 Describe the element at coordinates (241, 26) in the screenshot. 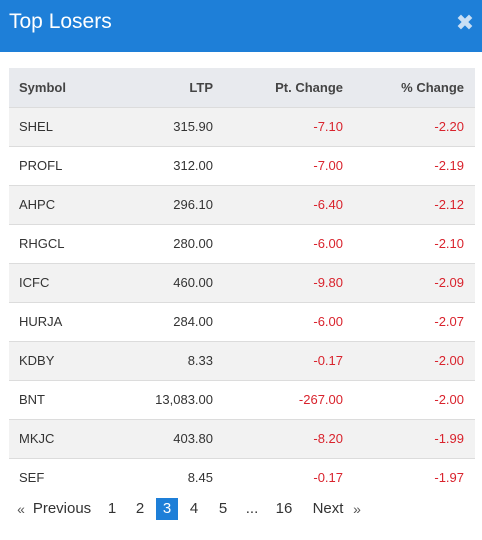

I see `modal-header: Top Losers ✖` at that location.